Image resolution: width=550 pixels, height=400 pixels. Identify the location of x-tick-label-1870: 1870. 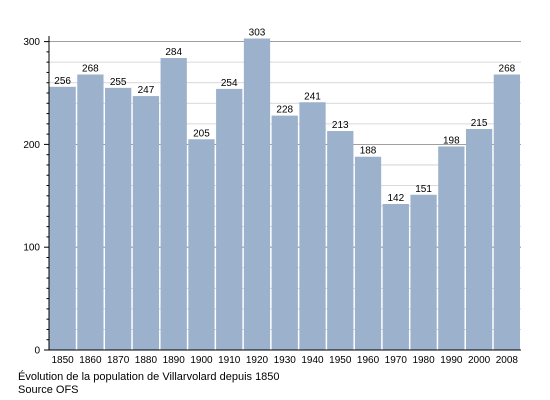
(118, 360).